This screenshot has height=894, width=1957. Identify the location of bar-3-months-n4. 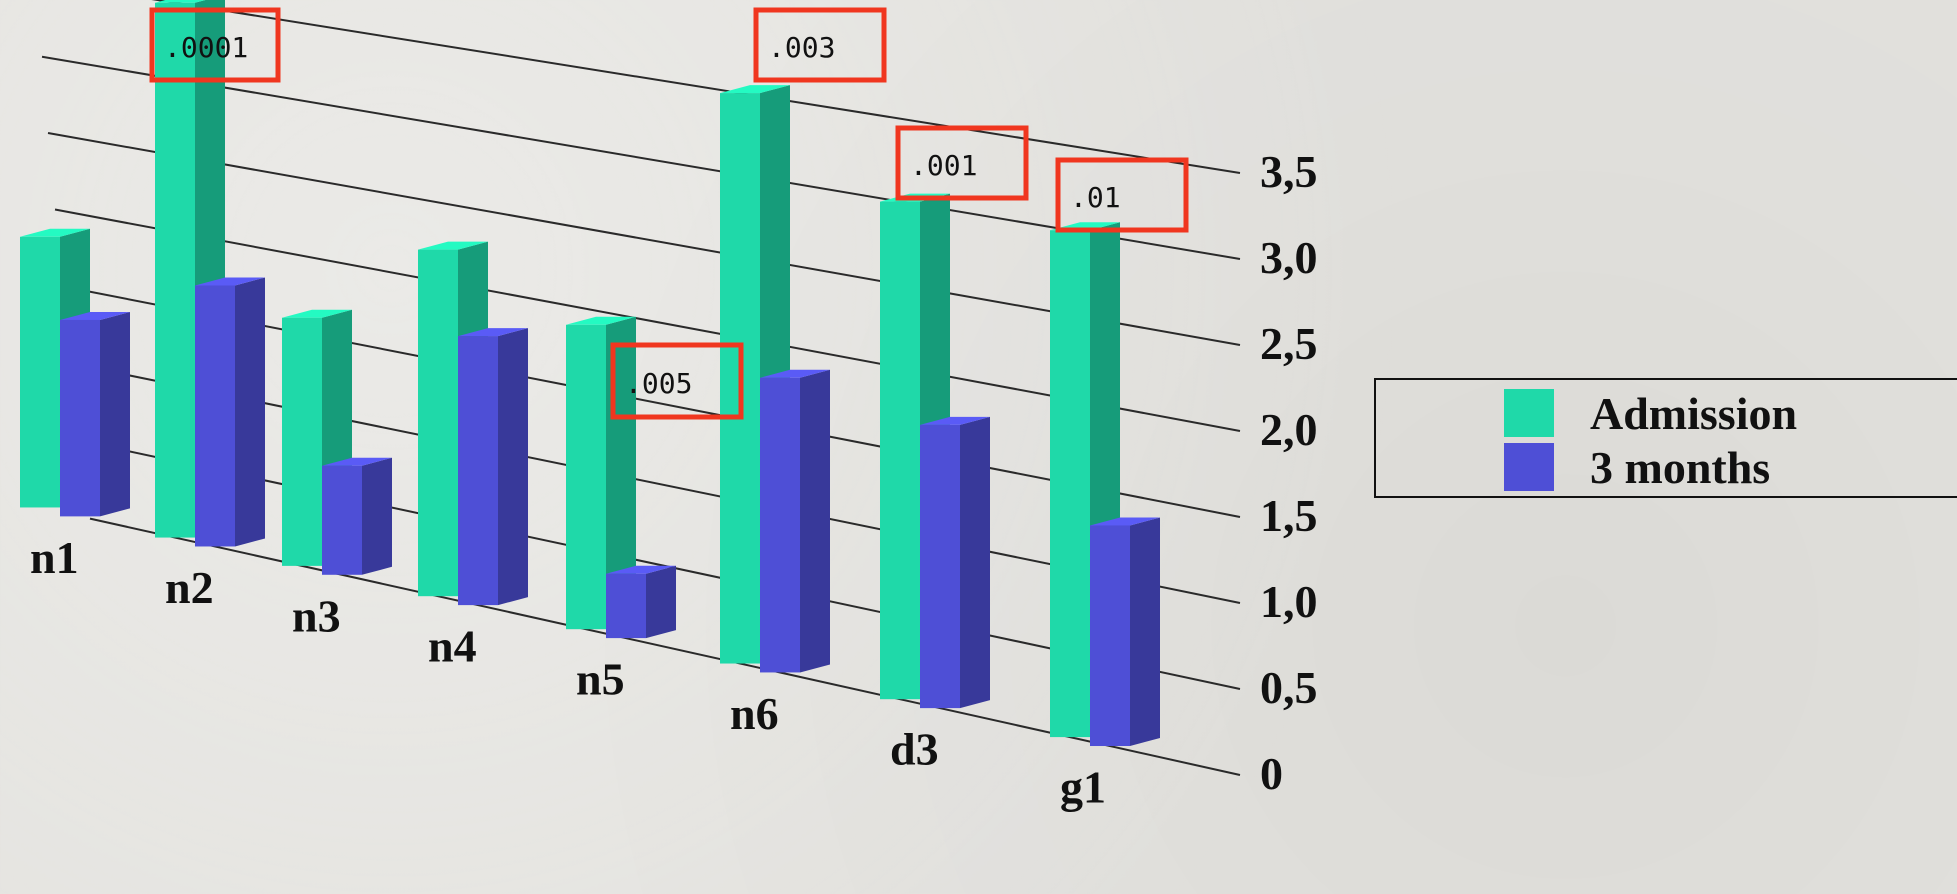
(493, 467).